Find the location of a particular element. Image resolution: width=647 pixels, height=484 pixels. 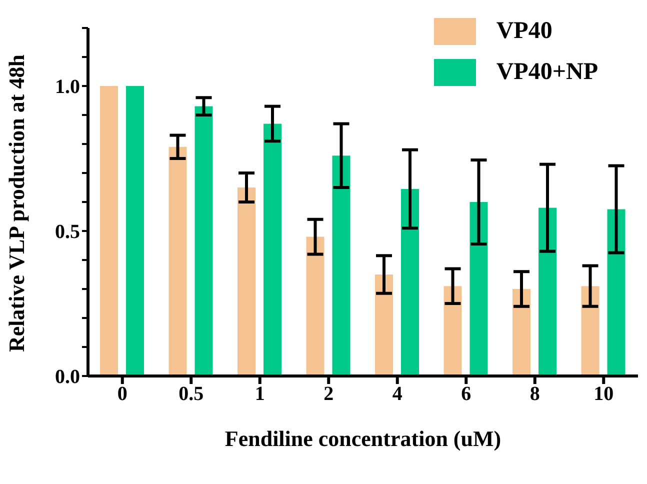

x-tick-label: 10 is located at coordinates (604, 394).